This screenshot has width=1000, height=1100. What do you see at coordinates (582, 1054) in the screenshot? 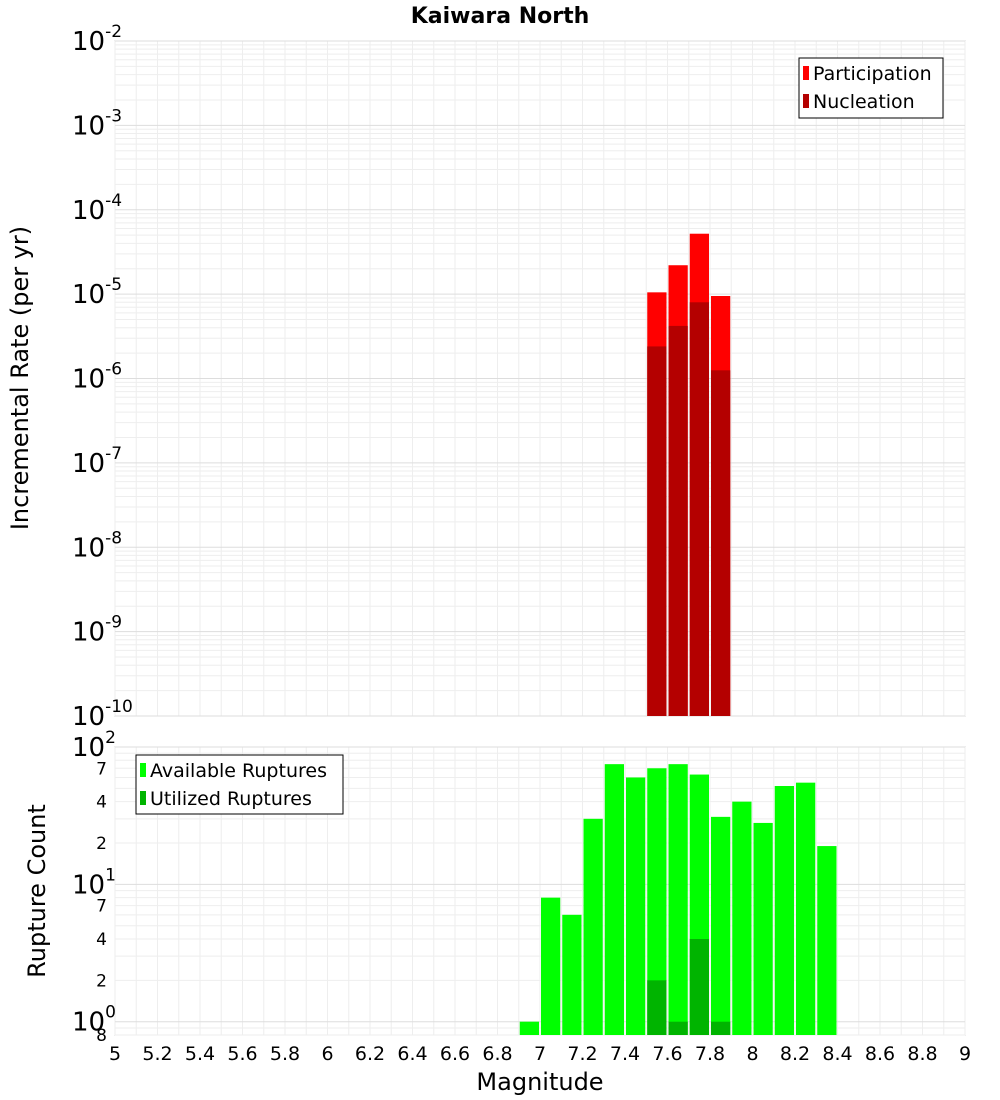
I see `x-tick-label: 7.2` at bounding box center [582, 1054].